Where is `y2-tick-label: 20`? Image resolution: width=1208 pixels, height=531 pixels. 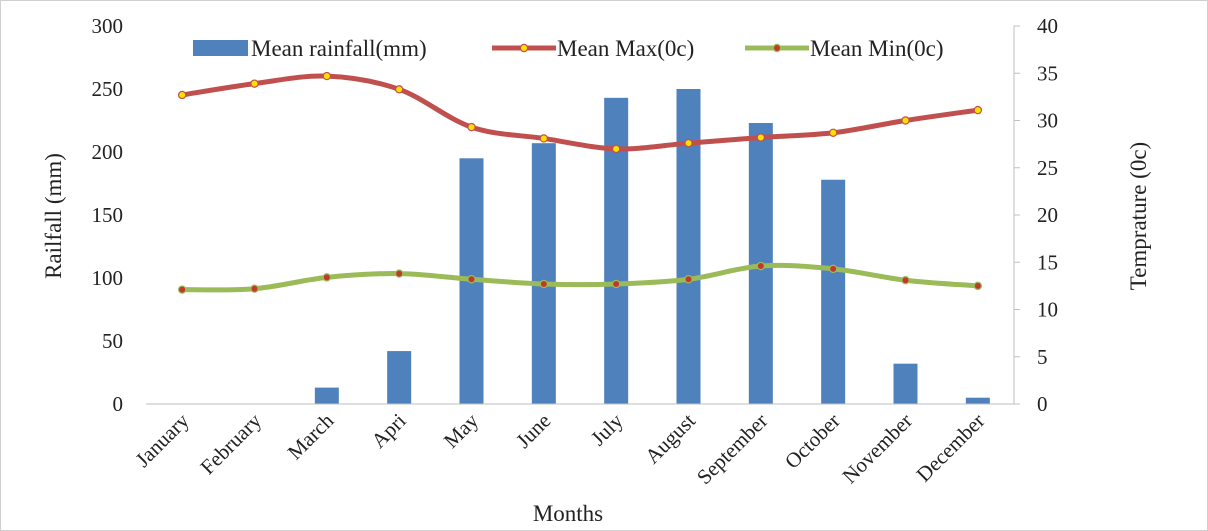
y2-tick-label: 20 is located at coordinates (1047, 215).